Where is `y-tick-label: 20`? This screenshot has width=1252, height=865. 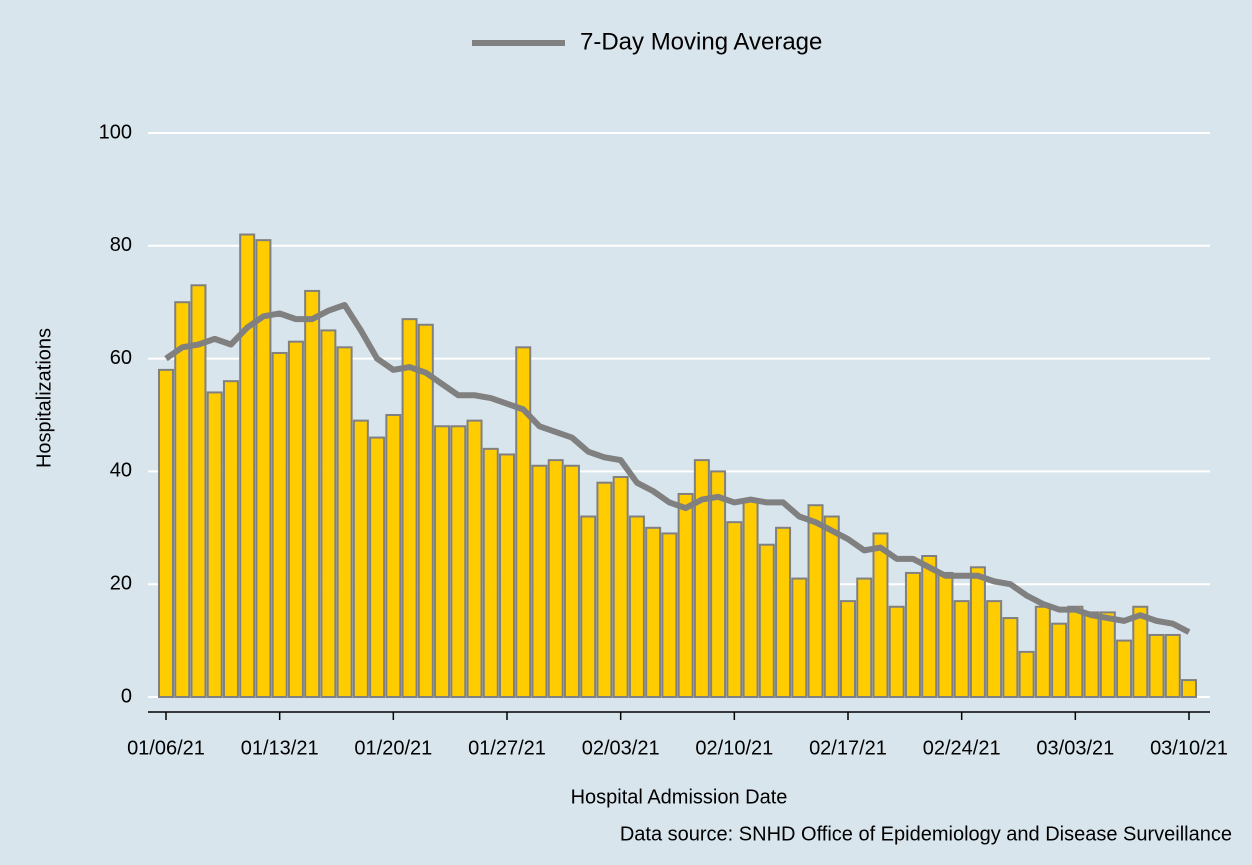 y-tick-label: 20 is located at coordinates (121, 583).